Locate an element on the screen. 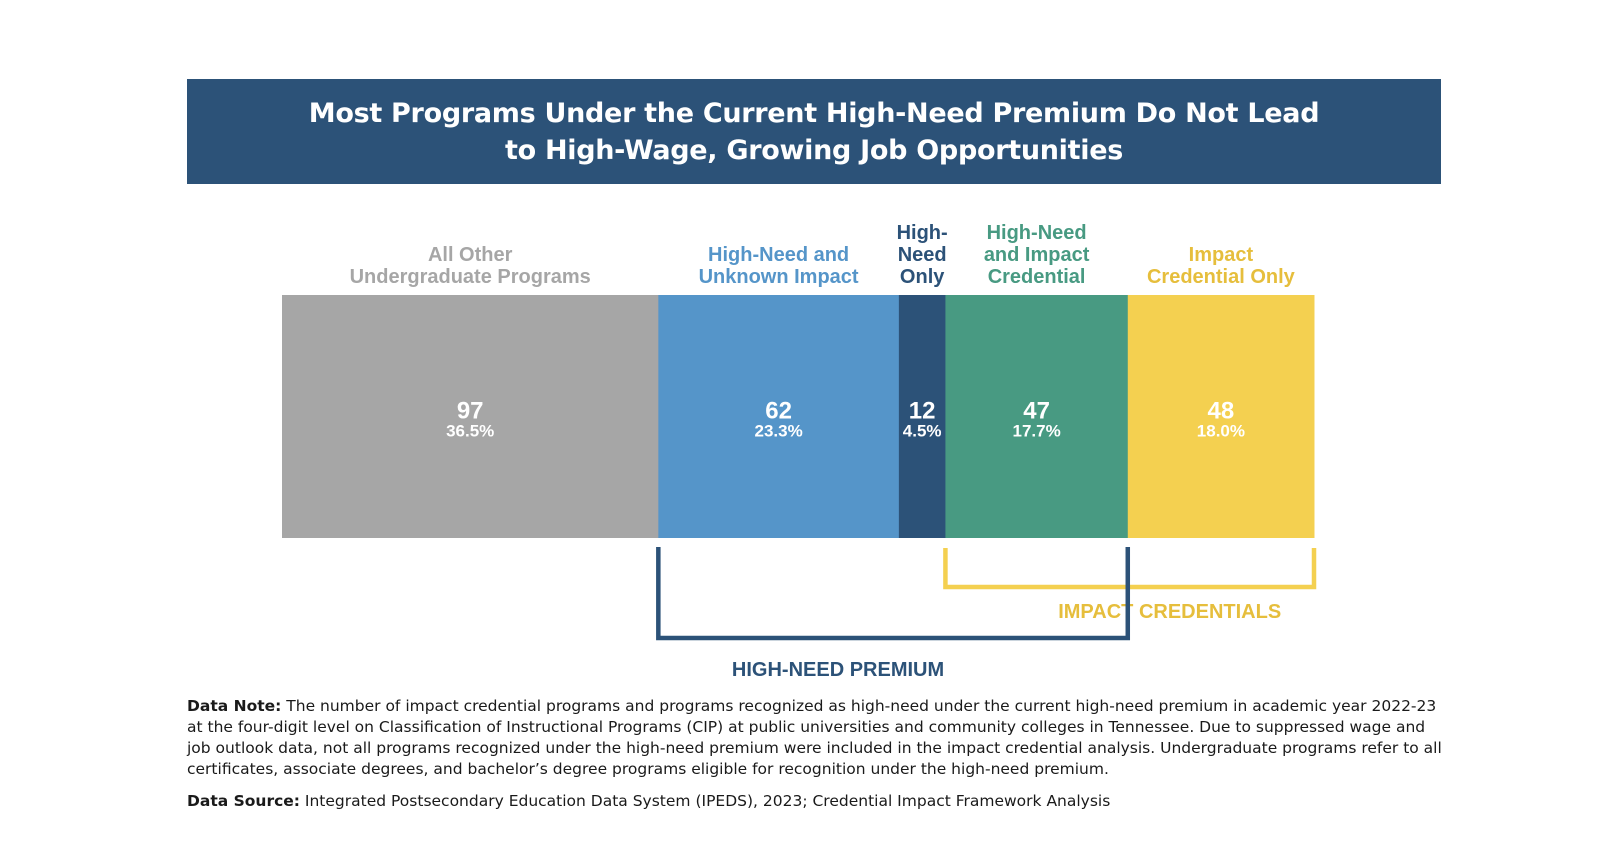 This screenshot has height=856, width=1612. segment-label-all-other-undergraduate-programs-line-1: All Other is located at coordinates (470, 255).